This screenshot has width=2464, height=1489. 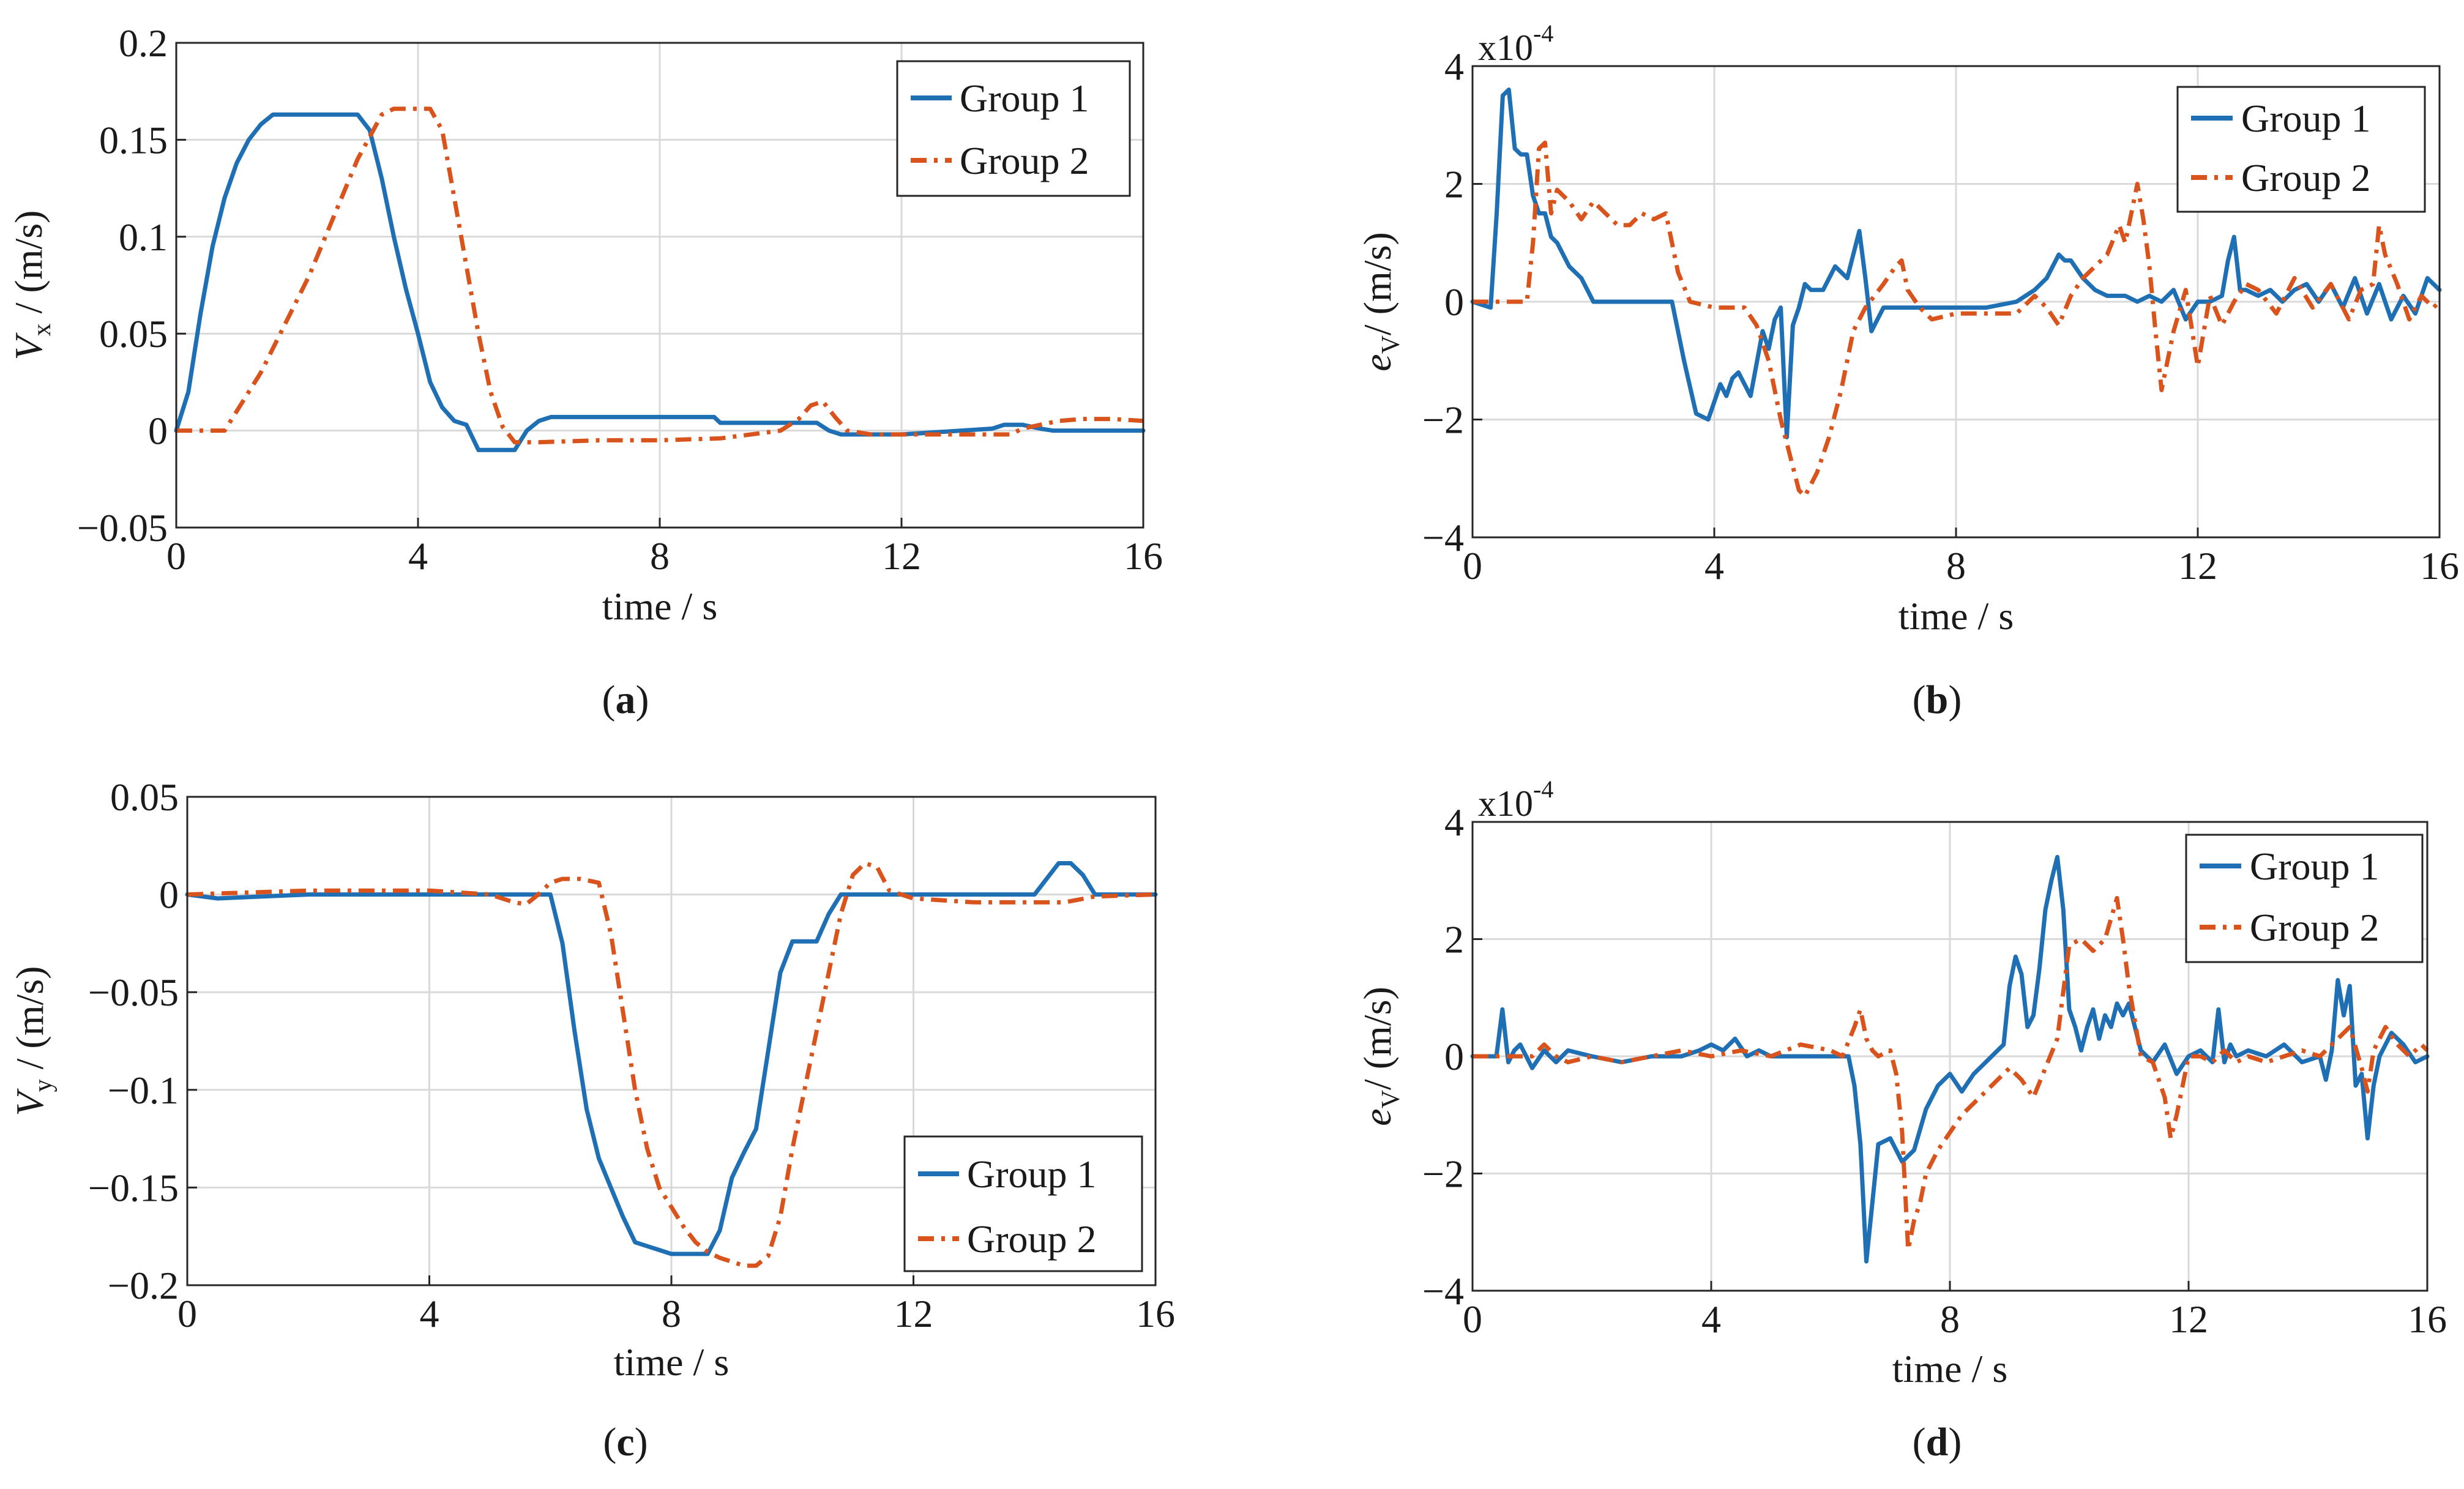 I want to click on y-tick-label: 0.15, so click(x=133, y=140).